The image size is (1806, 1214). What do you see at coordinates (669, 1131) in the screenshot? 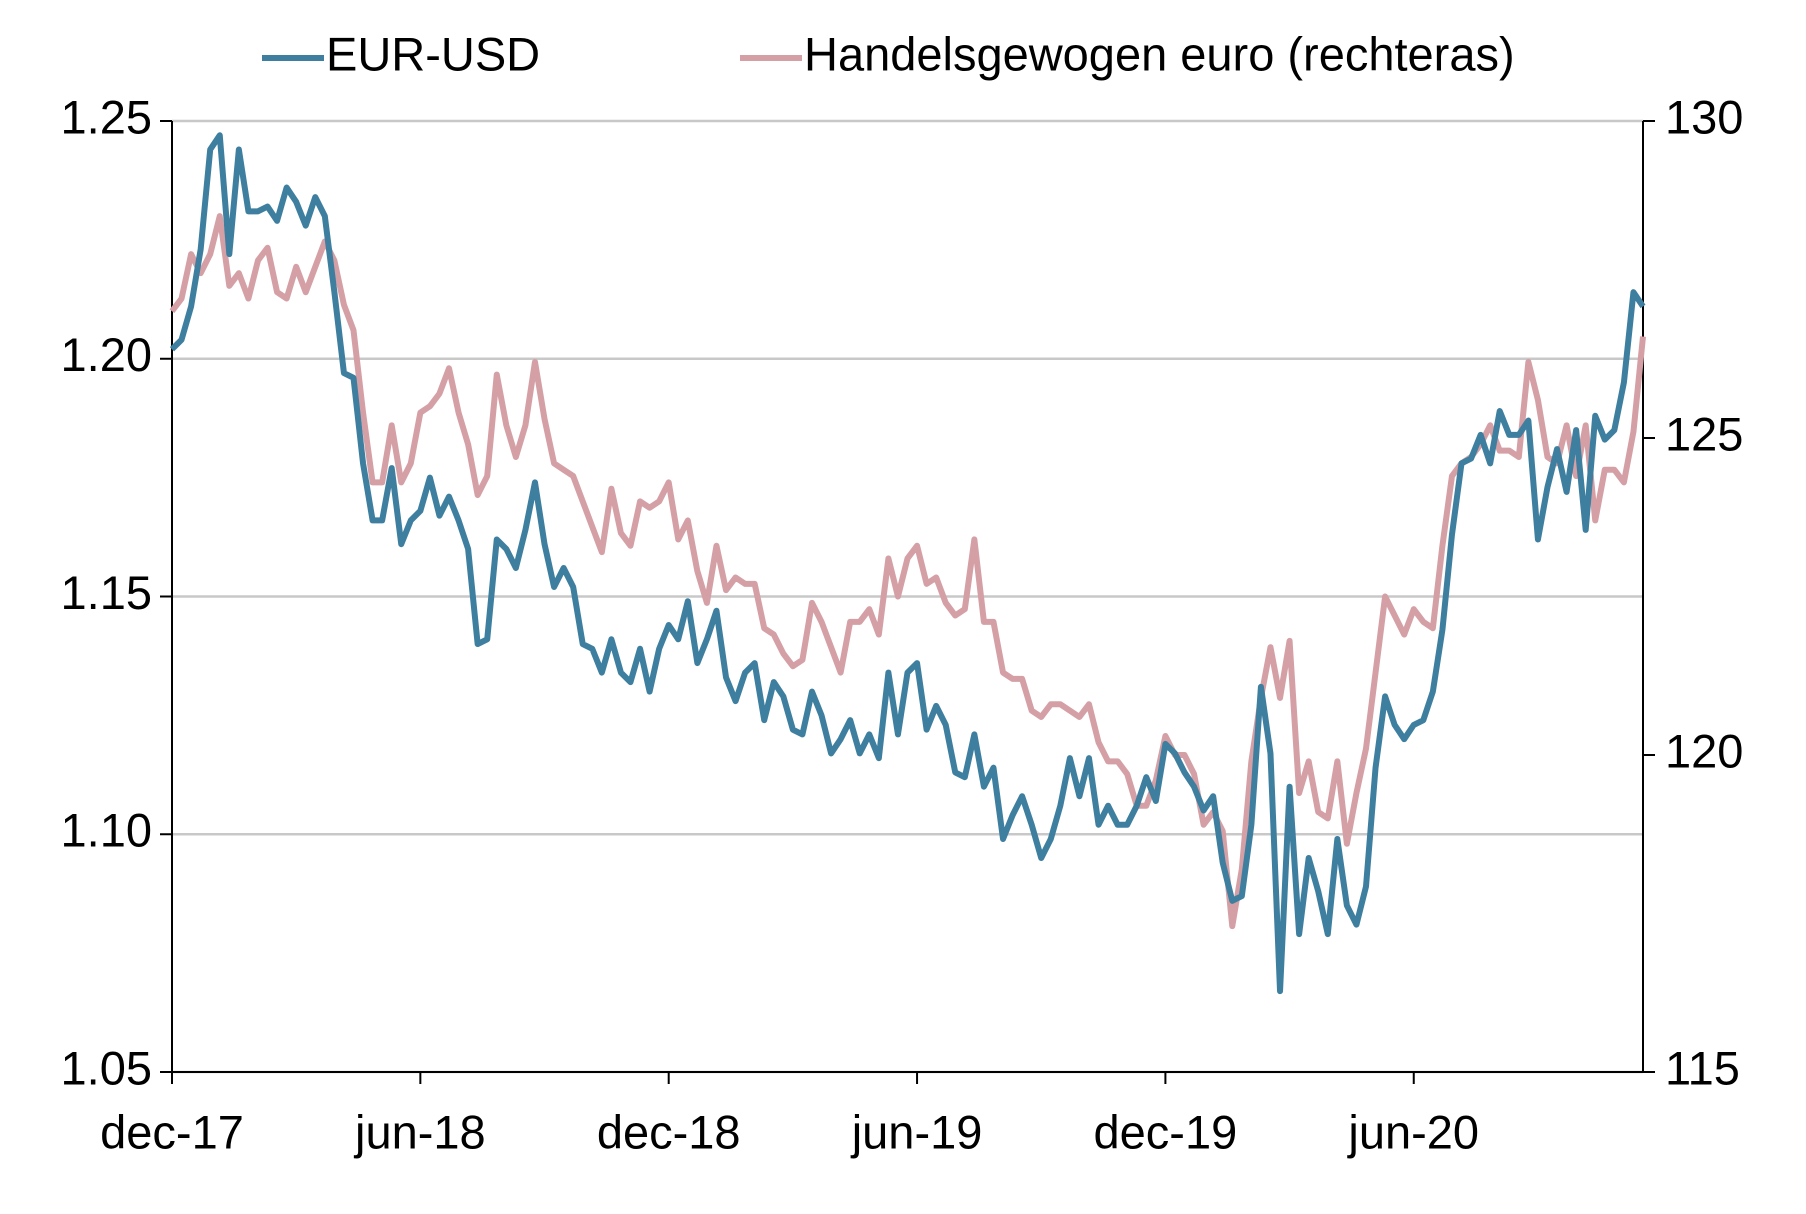
I see `x-tick-label: dec-18` at bounding box center [669, 1131].